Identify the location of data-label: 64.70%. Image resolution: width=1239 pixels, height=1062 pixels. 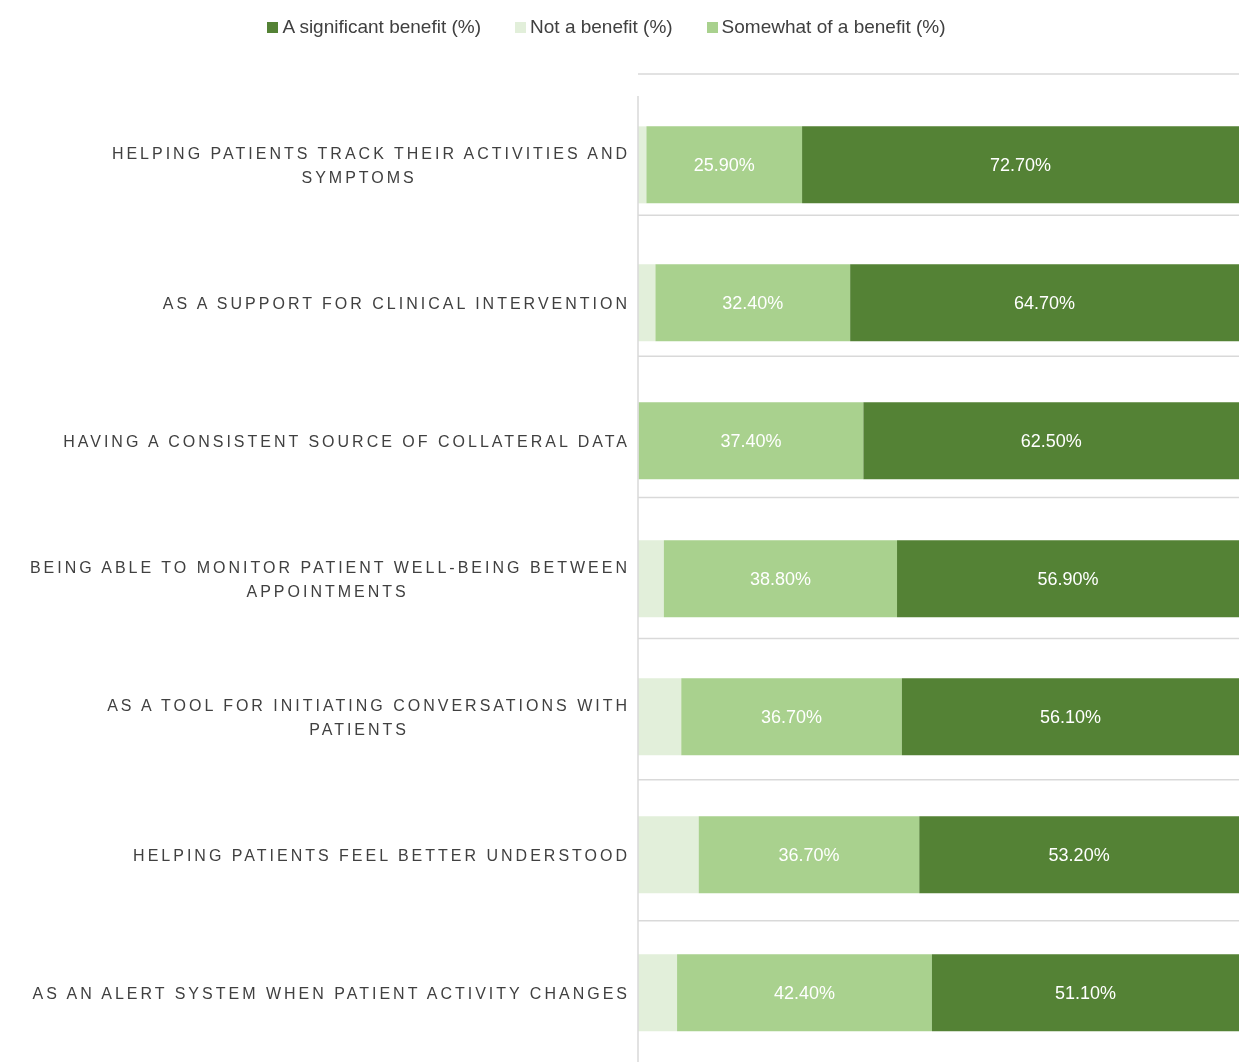
(1045, 303).